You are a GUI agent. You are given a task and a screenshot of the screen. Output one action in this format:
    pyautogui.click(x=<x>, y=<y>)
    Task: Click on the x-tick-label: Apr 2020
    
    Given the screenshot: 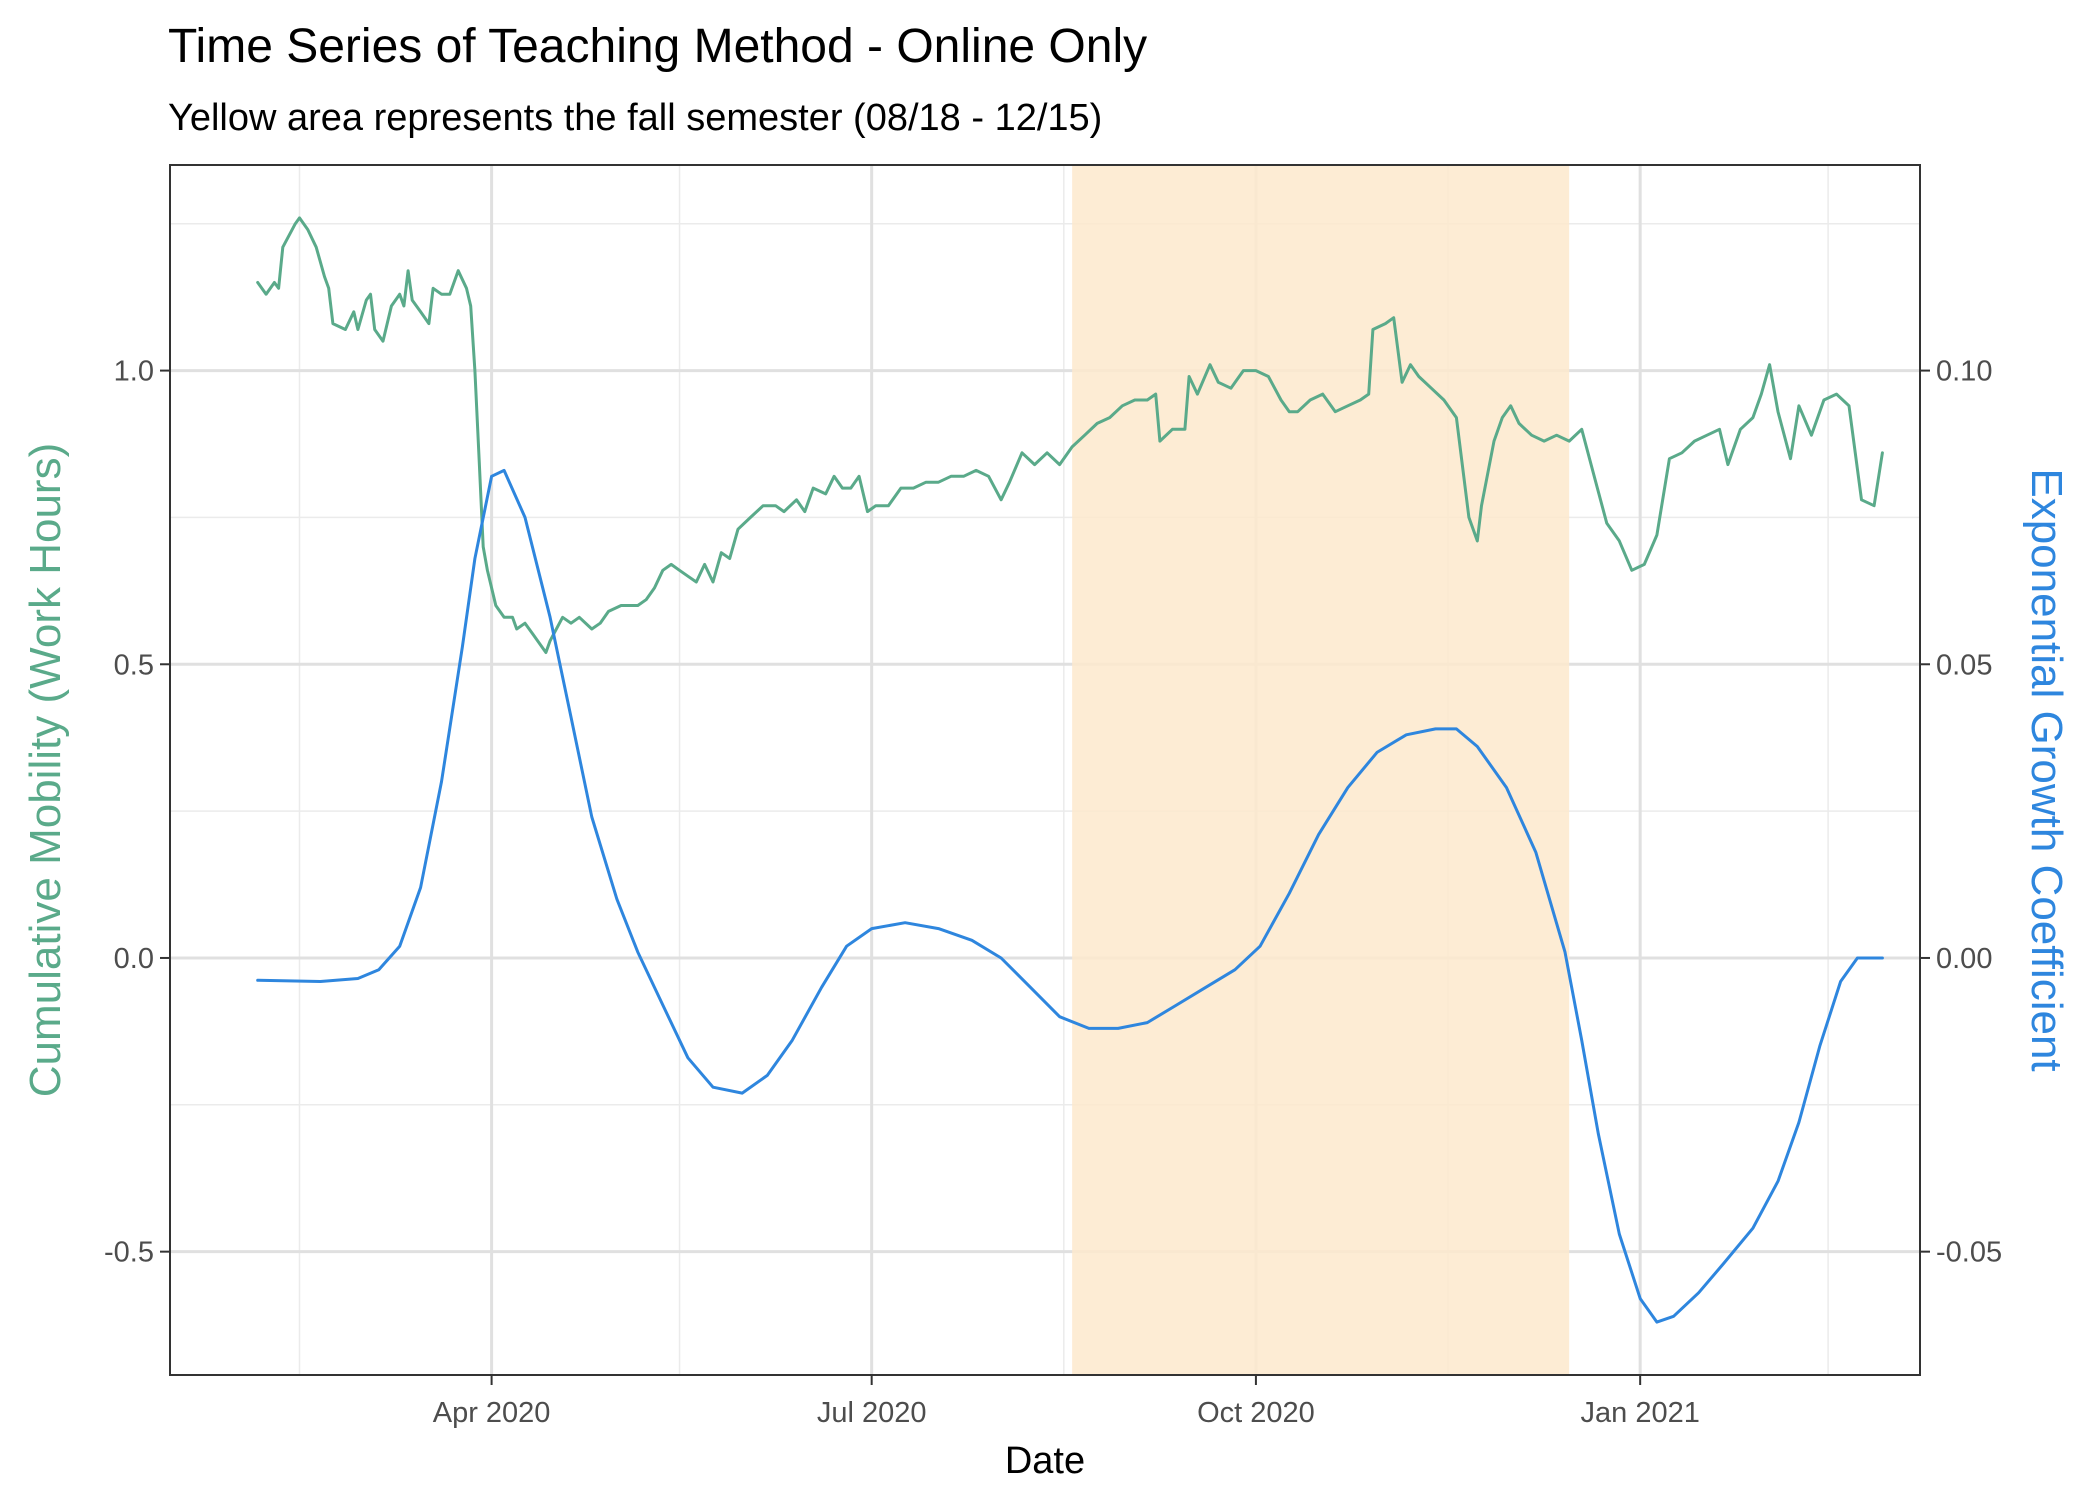 What is the action you would take?
    pyautogui.click(x=492, y=1413)
    